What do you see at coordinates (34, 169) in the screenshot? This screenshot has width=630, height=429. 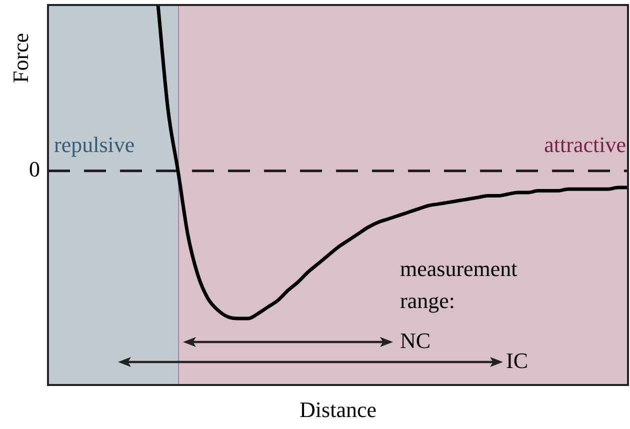 I see `ref-line-label: 0` at bounding box center [34, 169].